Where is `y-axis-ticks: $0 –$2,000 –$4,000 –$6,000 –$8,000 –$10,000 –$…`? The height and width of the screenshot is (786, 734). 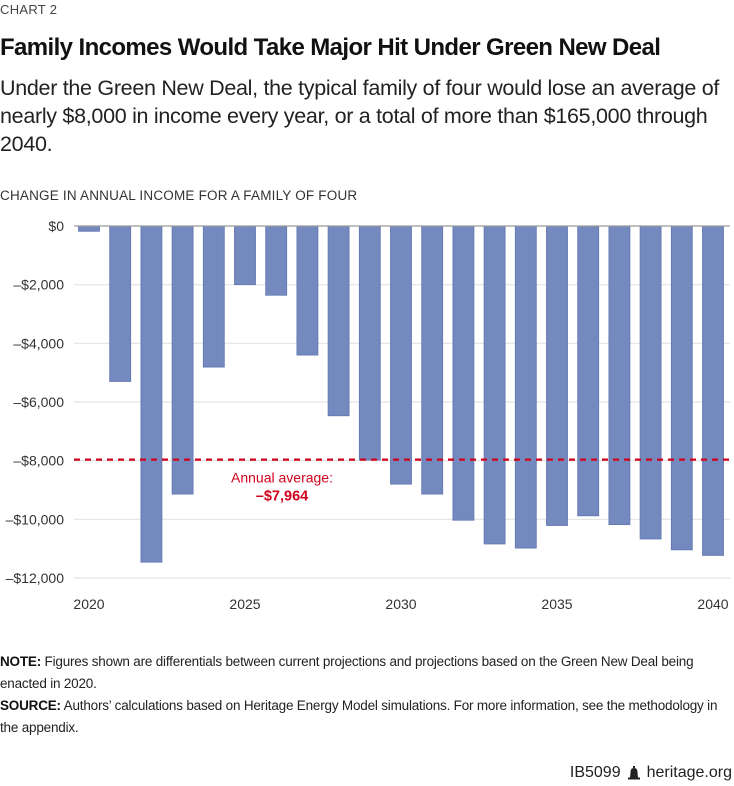 y-axis-ticks: $0 –$2,000 –$4,000 –$6,000 –$8,000 –$10,000 –$… is located at coordinates (35, 402).